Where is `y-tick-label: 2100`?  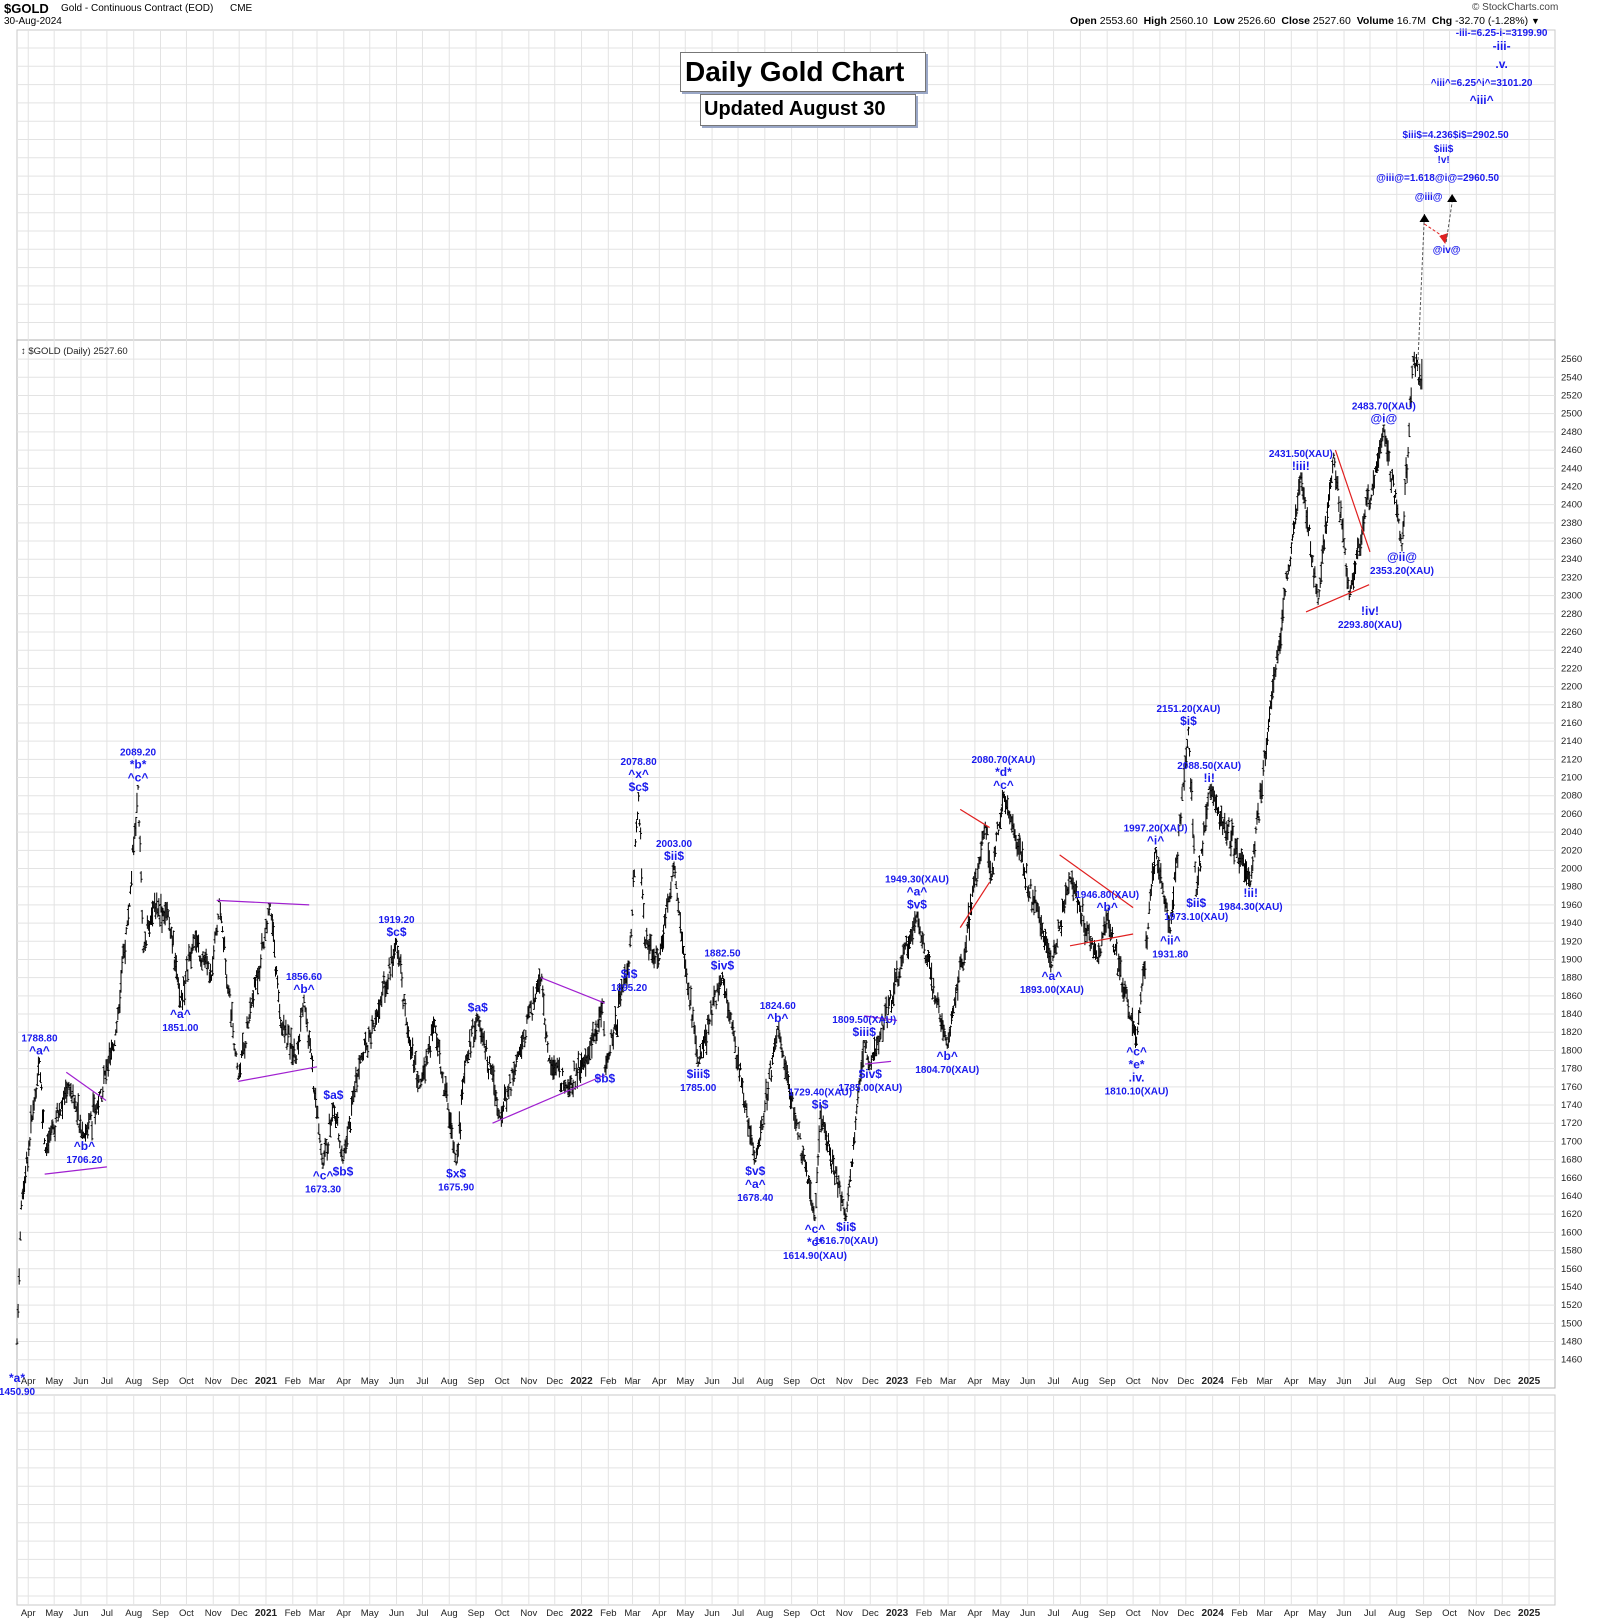
y-tick-label: 2100 is located at coordinates (1571, 778).